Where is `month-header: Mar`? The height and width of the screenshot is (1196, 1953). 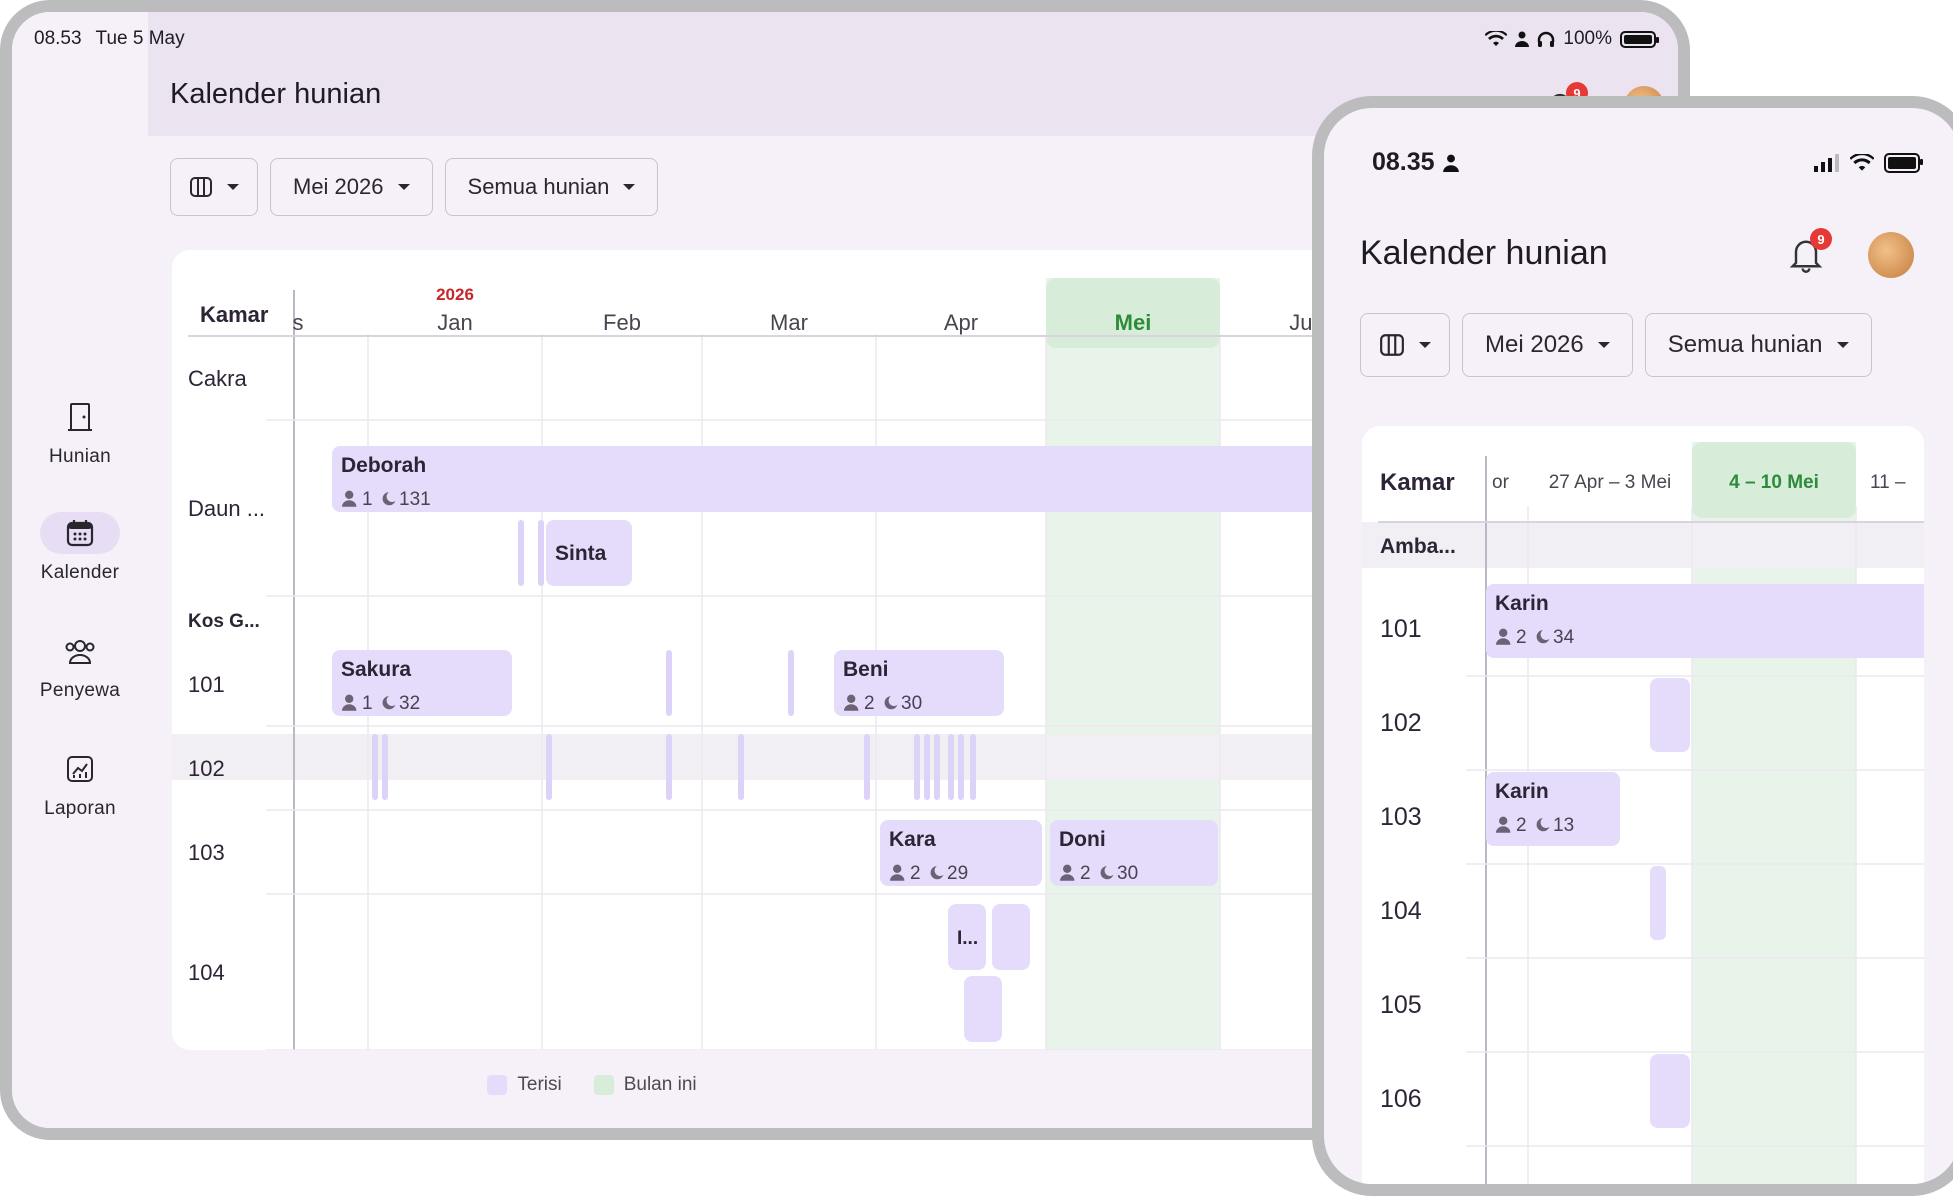 month-header: Mar is located at coordinates (789, 322).